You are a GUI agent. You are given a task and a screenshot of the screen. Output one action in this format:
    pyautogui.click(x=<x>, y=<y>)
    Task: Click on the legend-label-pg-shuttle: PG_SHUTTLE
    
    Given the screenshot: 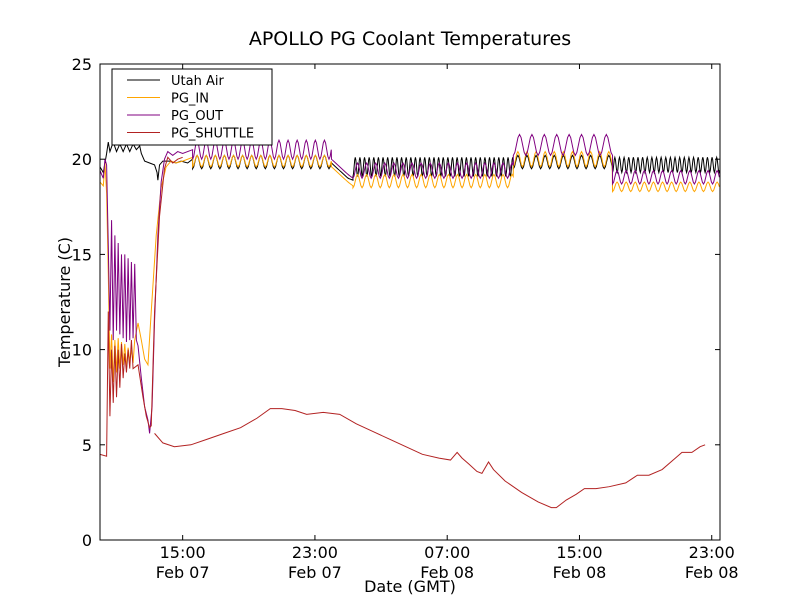 What is the action you would take?
    pyautogui.click(x=212, y=134)
    